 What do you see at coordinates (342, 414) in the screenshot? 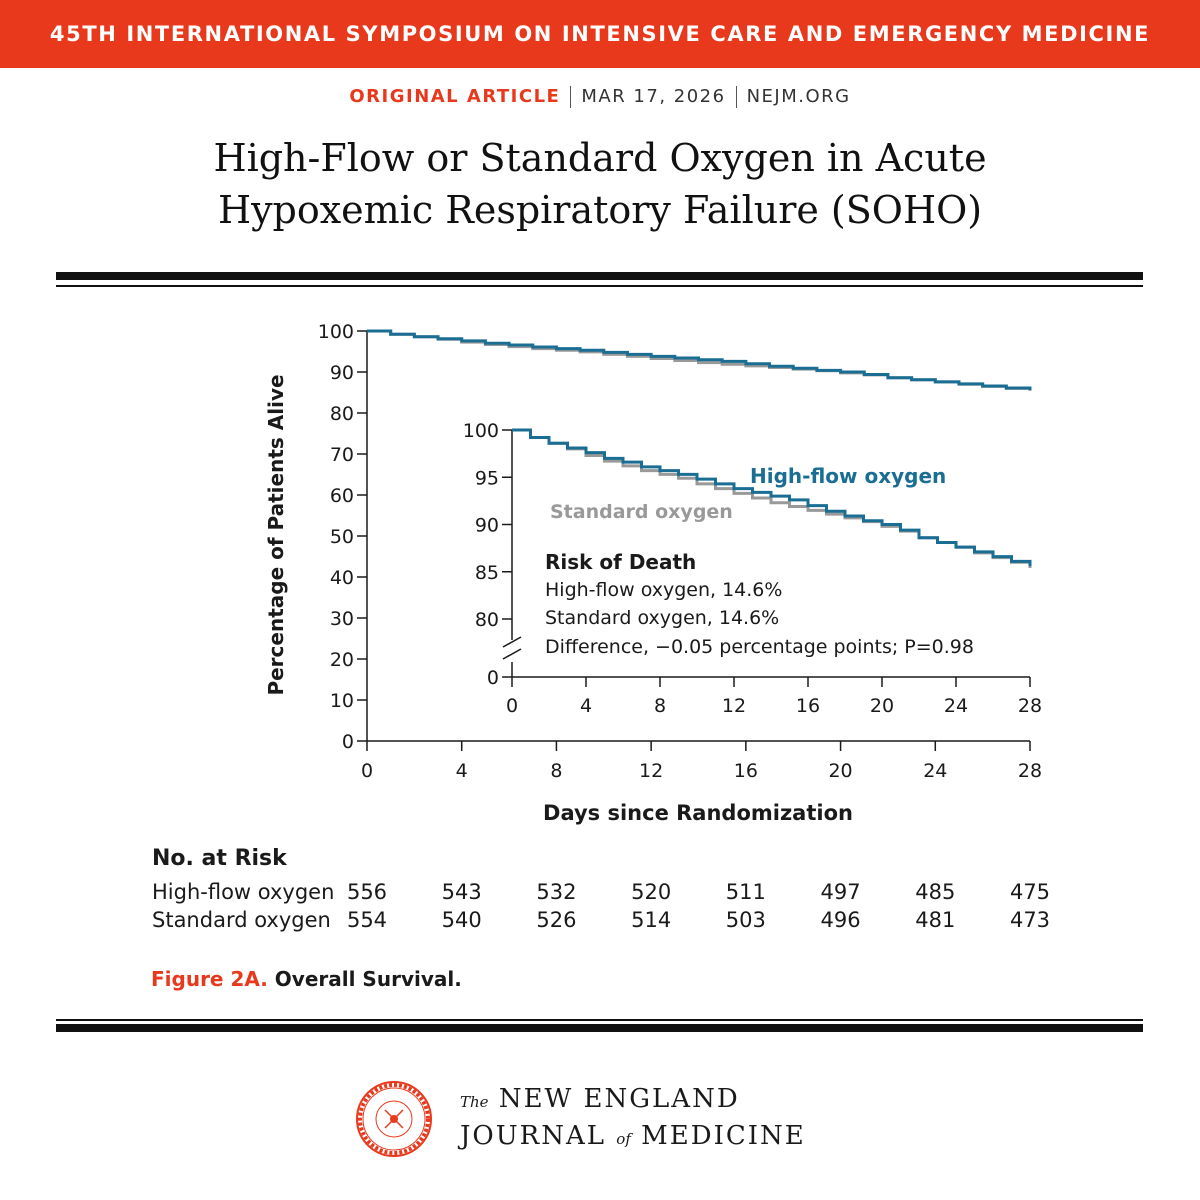
I see `main-y-tick-label: 80` at bounding box center [342, 414].